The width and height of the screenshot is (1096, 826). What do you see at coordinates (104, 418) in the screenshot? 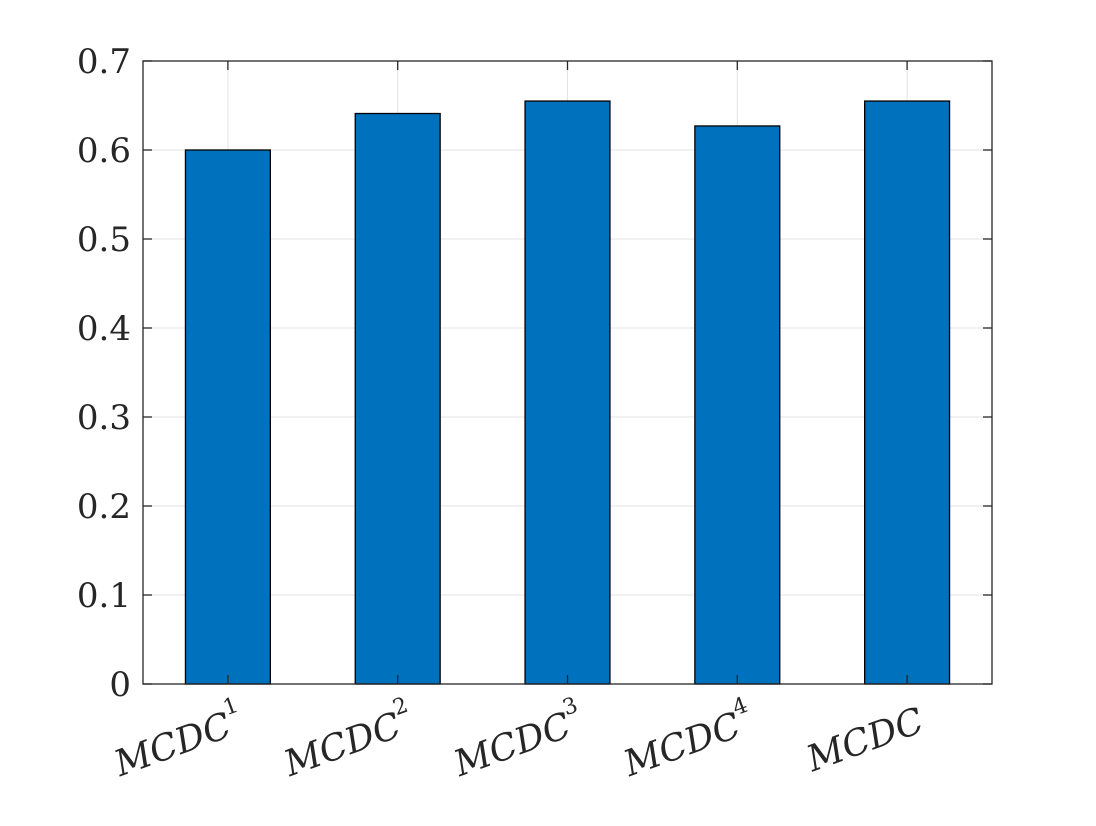
I see `y-tick-label: 0.3` at bounding box center [104, 418].